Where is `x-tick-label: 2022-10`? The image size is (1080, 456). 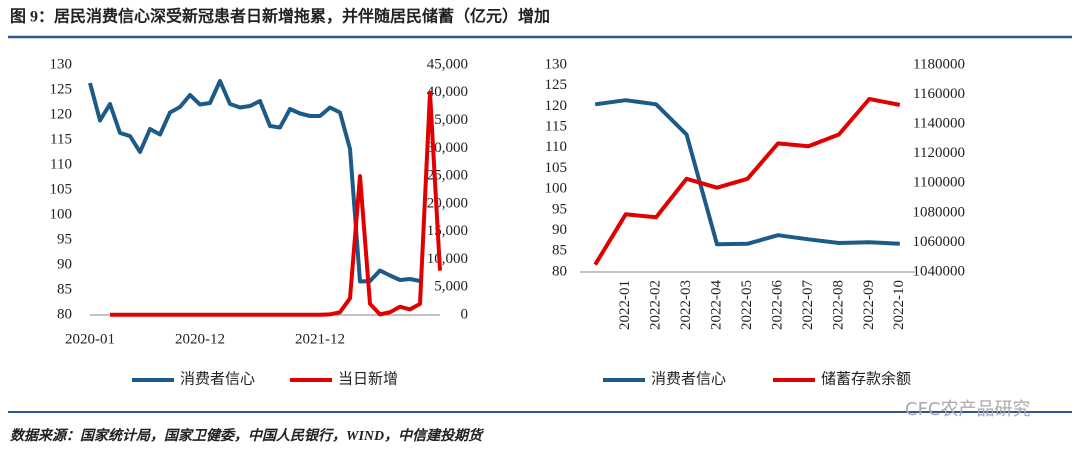 x-tick-label: 2022-10 is located at coordinates (899, 305).